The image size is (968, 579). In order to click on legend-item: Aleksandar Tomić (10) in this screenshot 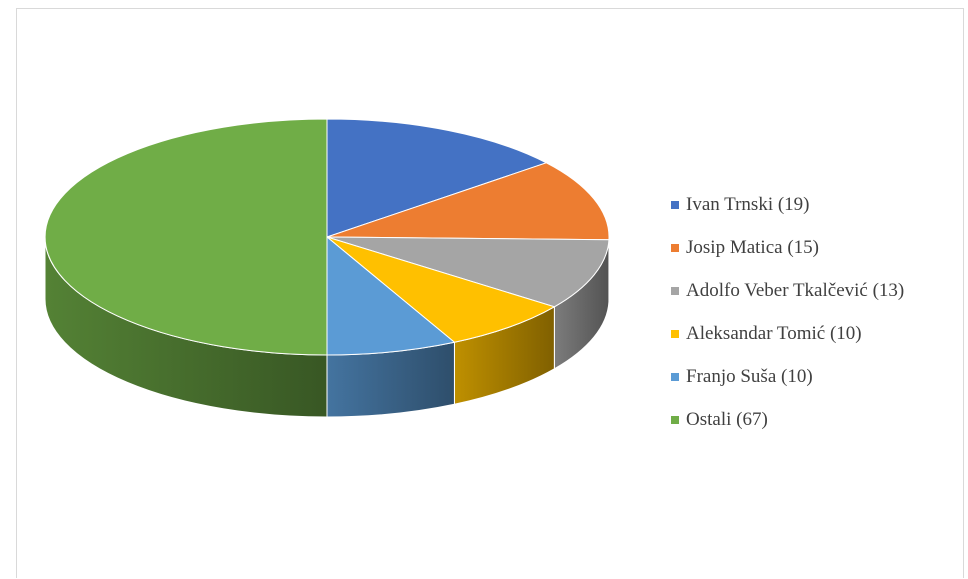, I will do `click(787, 333)`.